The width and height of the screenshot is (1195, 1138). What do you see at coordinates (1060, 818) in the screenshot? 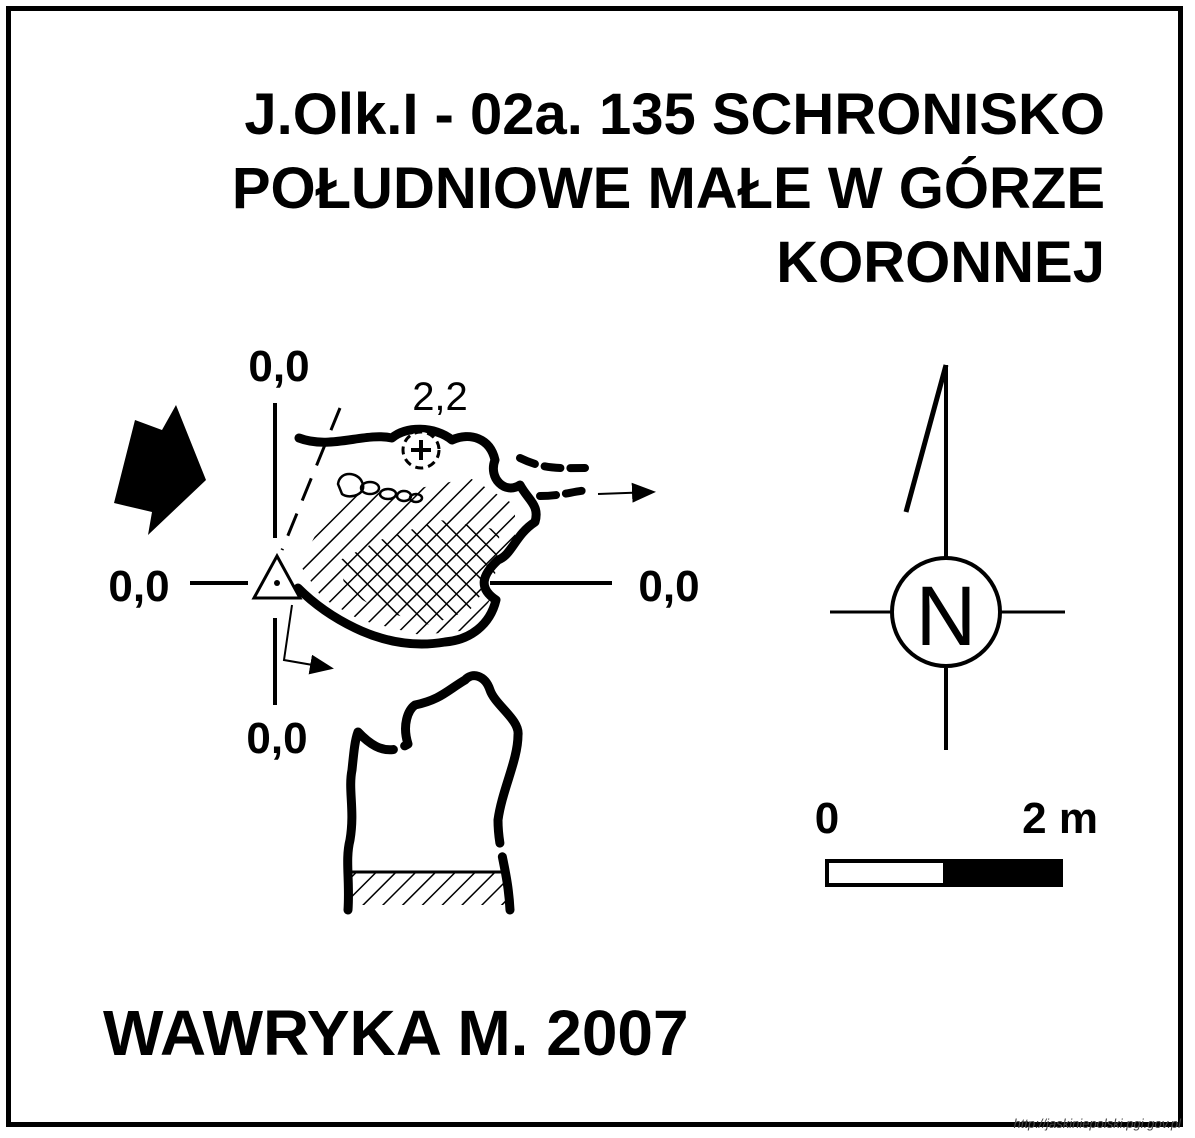
I see `scale-end-label: 2 m` at bounding box center [1060, 818].